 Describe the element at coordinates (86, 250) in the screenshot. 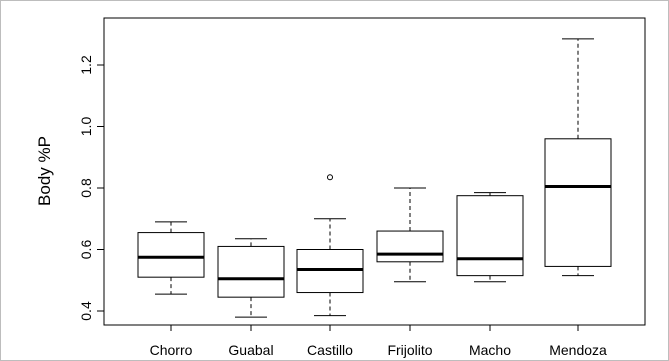

I see `y-tick-label: 0.6` at that location.